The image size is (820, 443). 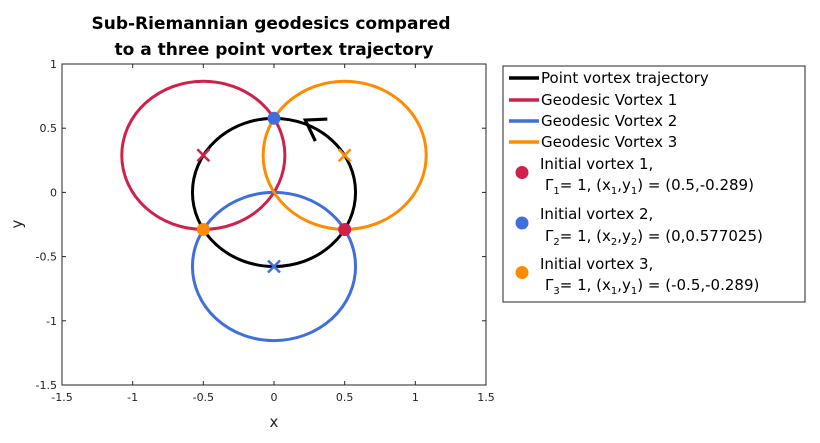 What do you see at coordinates (654, 237) in the screenshot?
I see `legend-label-parameters: Γ2= 1, (x2,y2) = (0,0.577025)` at bounding box center [654, 237].